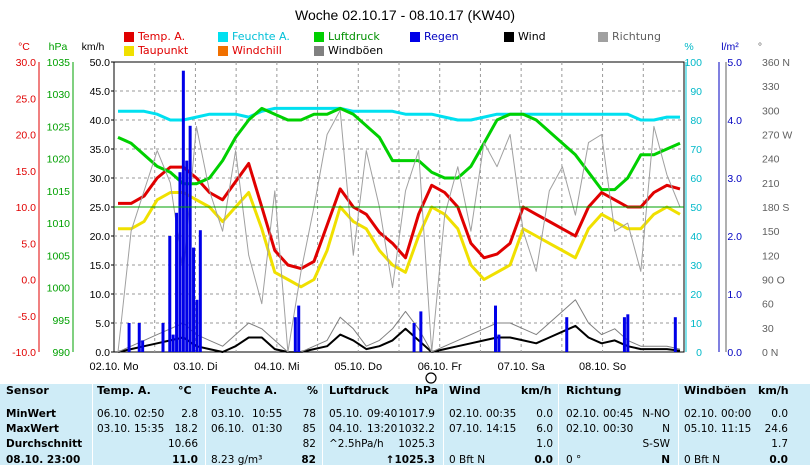 The height and width of the screenshot is (466, 810). Describe the element at coordinates (736, 429) in the screenshot. I see `stats-gust-time: 11:15` at that location.